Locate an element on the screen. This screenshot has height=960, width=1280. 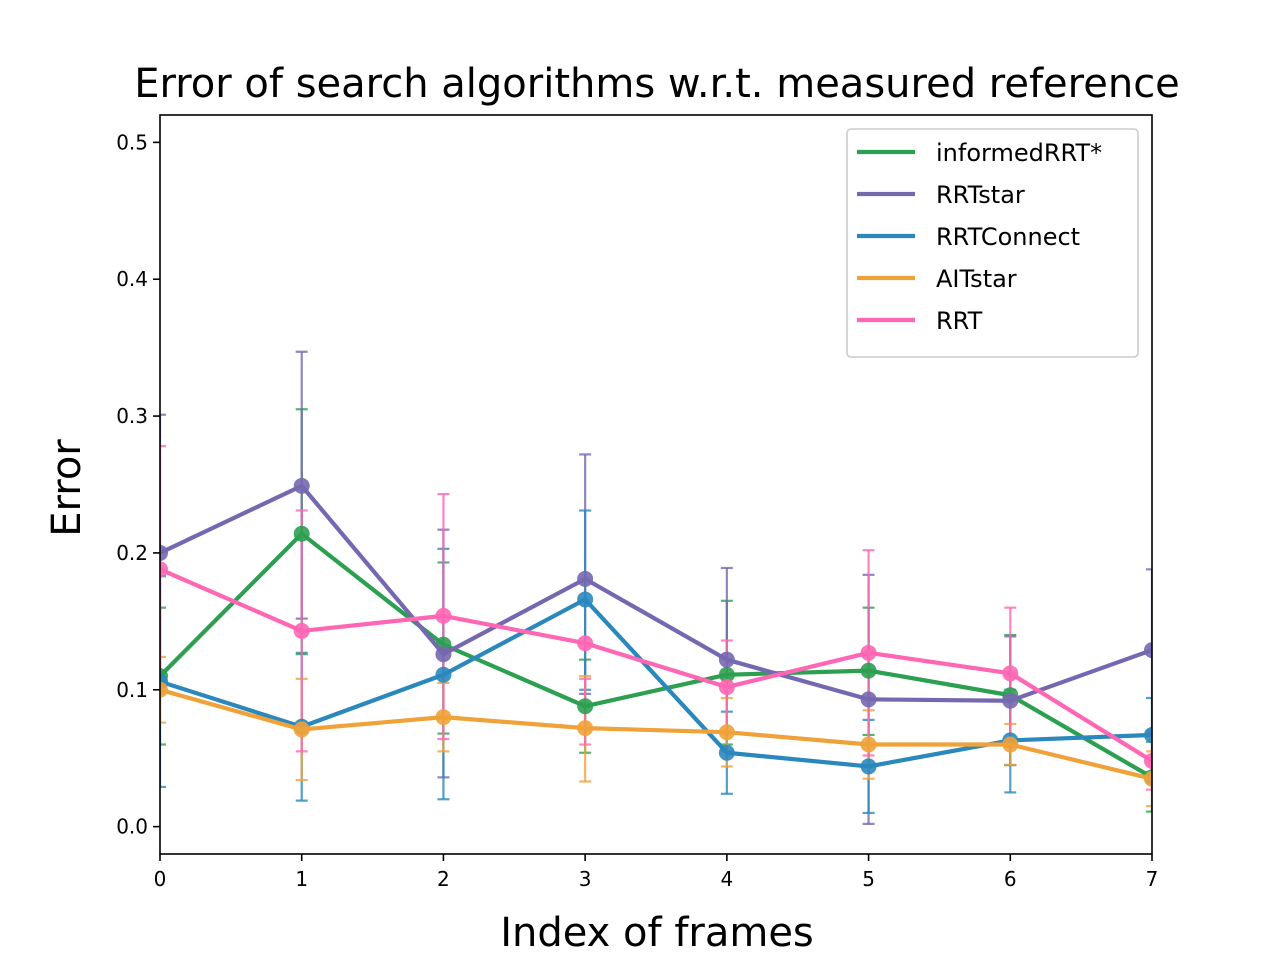
legend-item: AITstar is located at coordinates (937, 279).